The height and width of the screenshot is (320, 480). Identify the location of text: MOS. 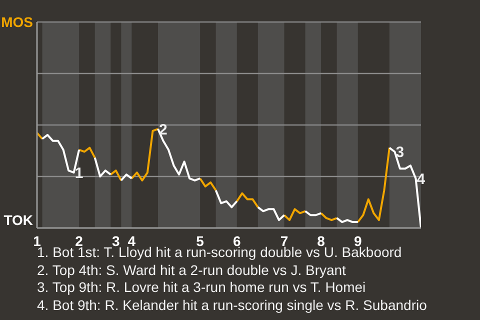
(17, 22).